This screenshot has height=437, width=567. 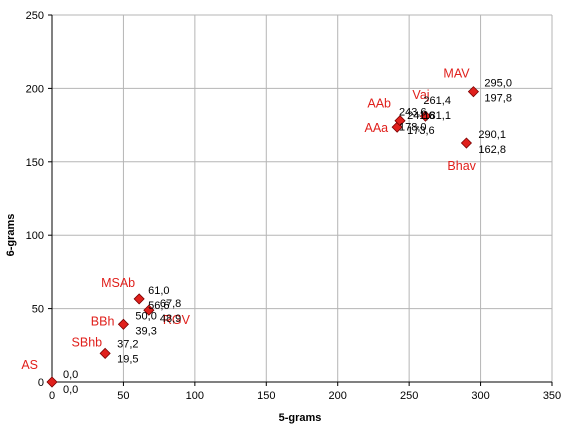 What do you see at coordinates (127, 344) in the screenshot?
I see `x-value: 37,2` at bounding box center [127, 344].